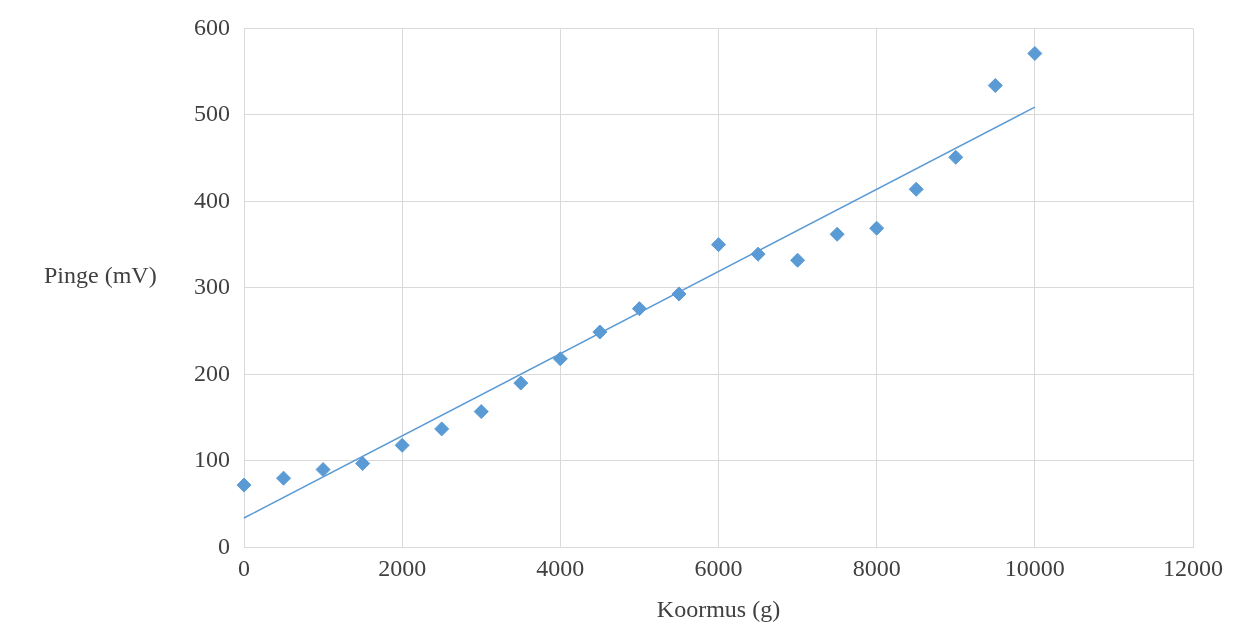 Image resolution: width=1253 pixels, height=639 pixels. Describe the element at coordinates (212, 286) in the screenshot. I see `y-tick-label: 300` at that location.